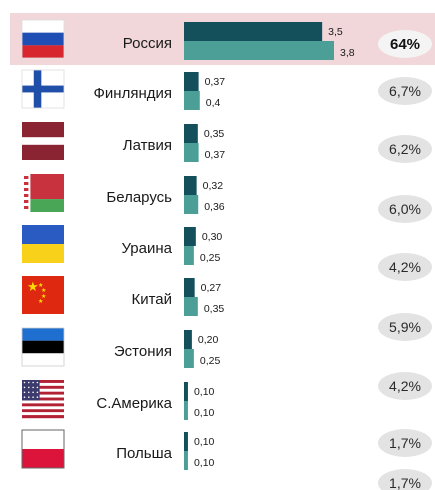 The image size is (435, 490). Describe the element at coordinates (204, 413) in the screenshot. I see `value-label-b-usa: 0,10` at that location.